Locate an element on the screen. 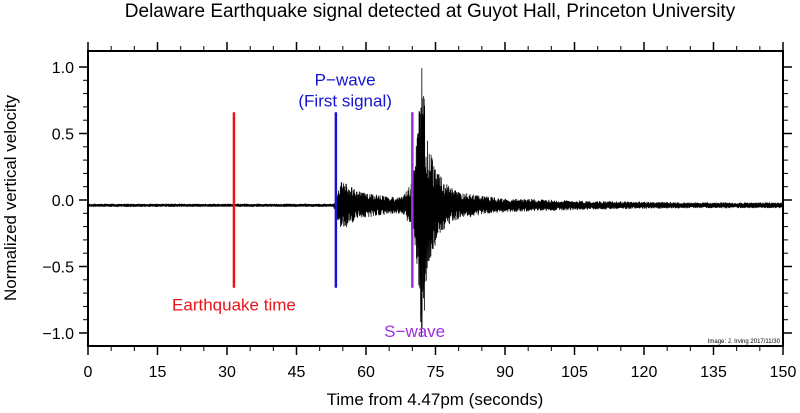  x-axis-label: Time from 4.47pm (seconds) is located at coordinates (435, 399).